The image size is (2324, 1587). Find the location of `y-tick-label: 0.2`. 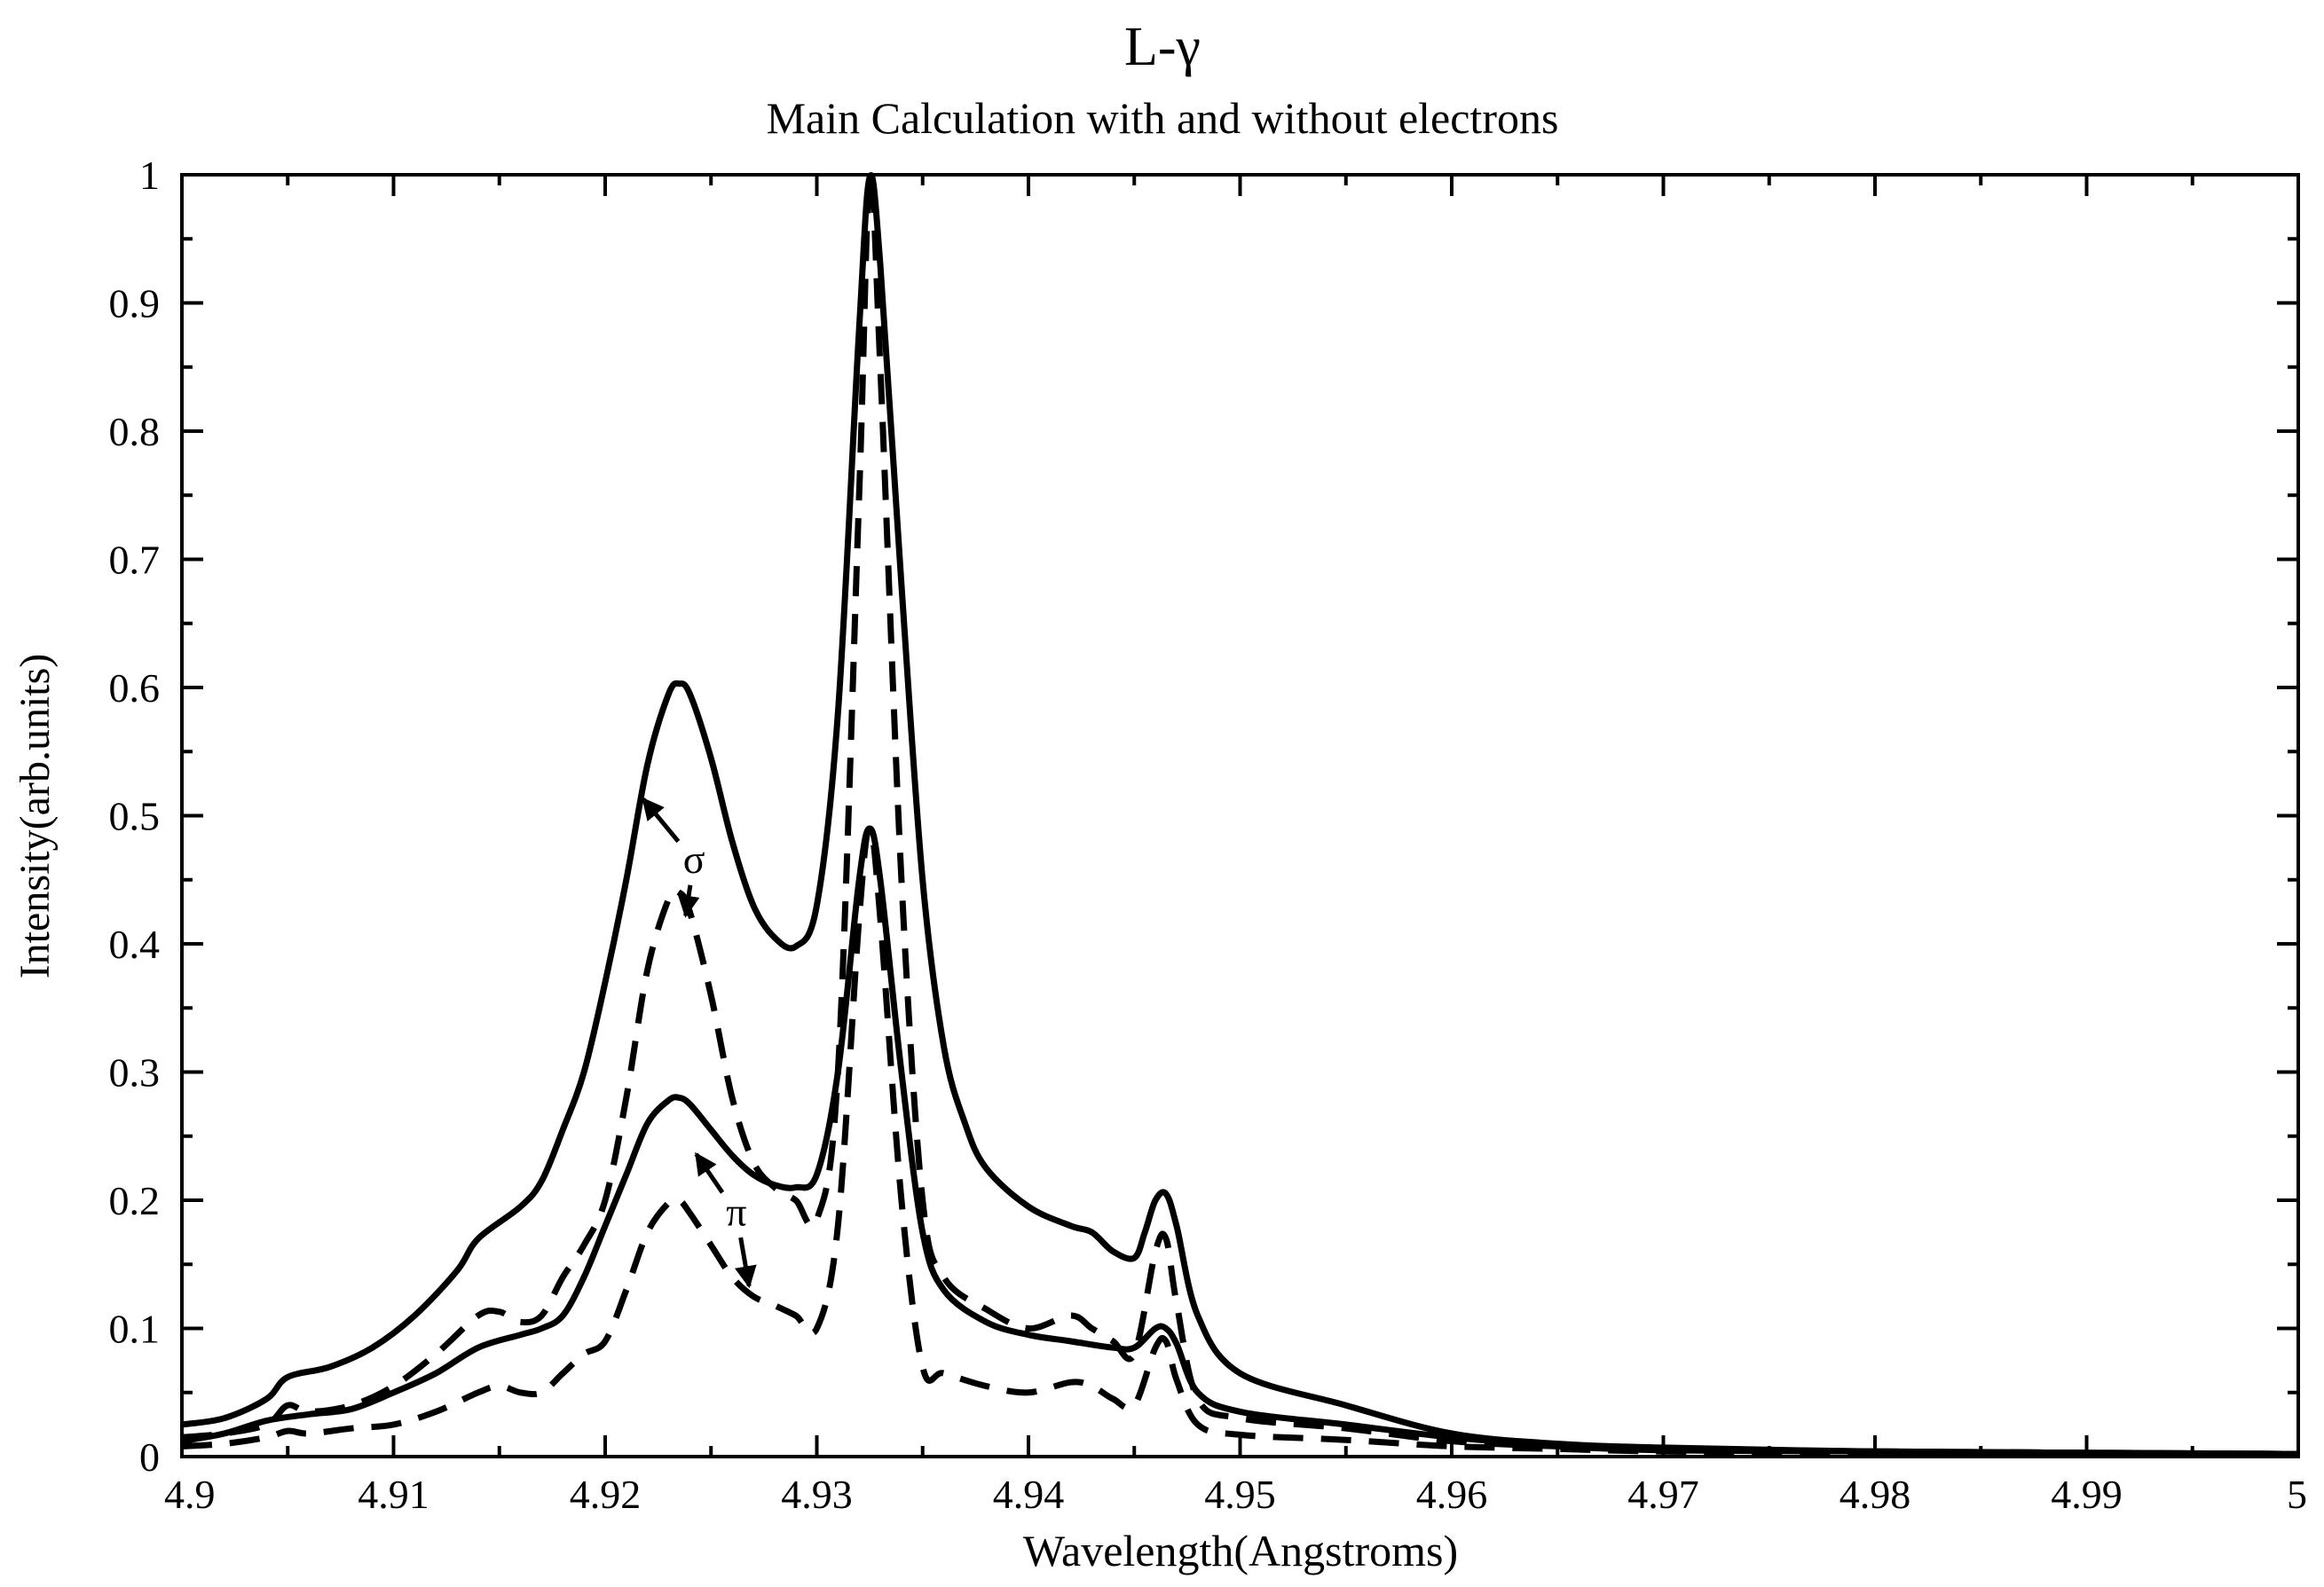

y-tick-label: 0.2 is located at coordinates (135, 1200).